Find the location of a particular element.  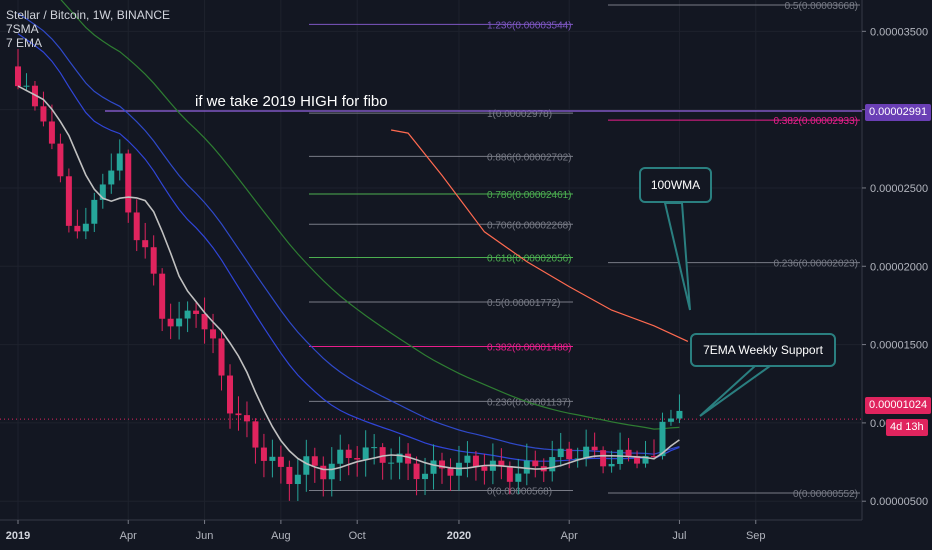

high-price-tag: 0.00002991 is located at coordinates (898, 112).